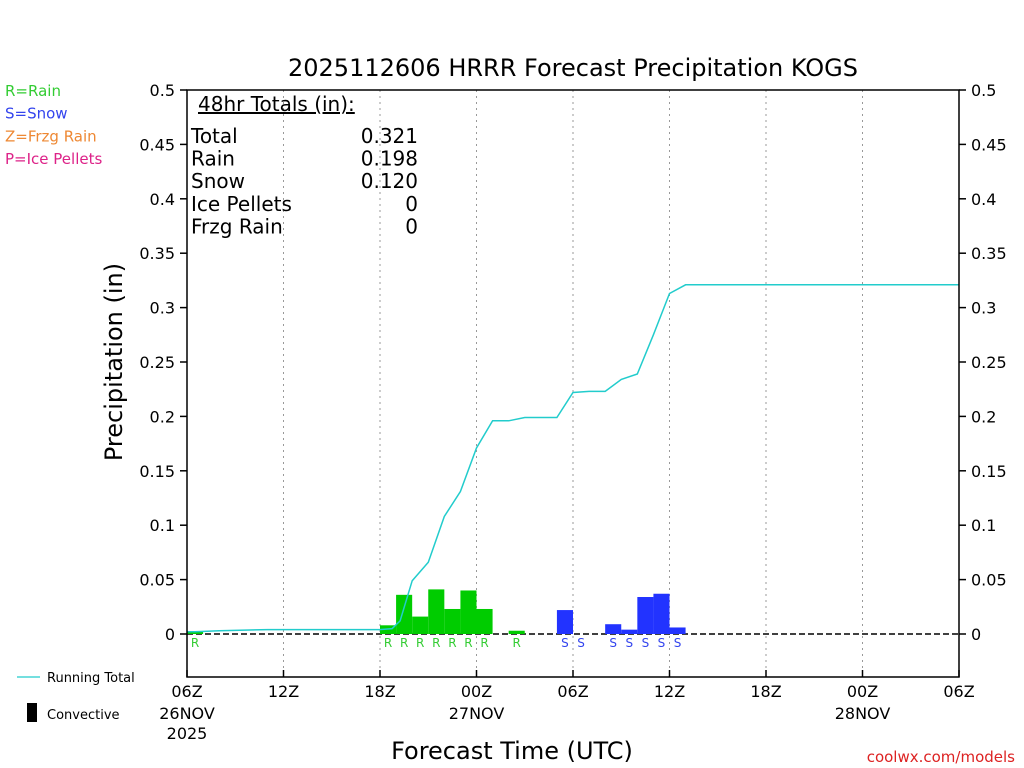  Describe the element at coordinates (33, 91) in the screenshot. I see `type-legend-item: R=Rain` at that location.